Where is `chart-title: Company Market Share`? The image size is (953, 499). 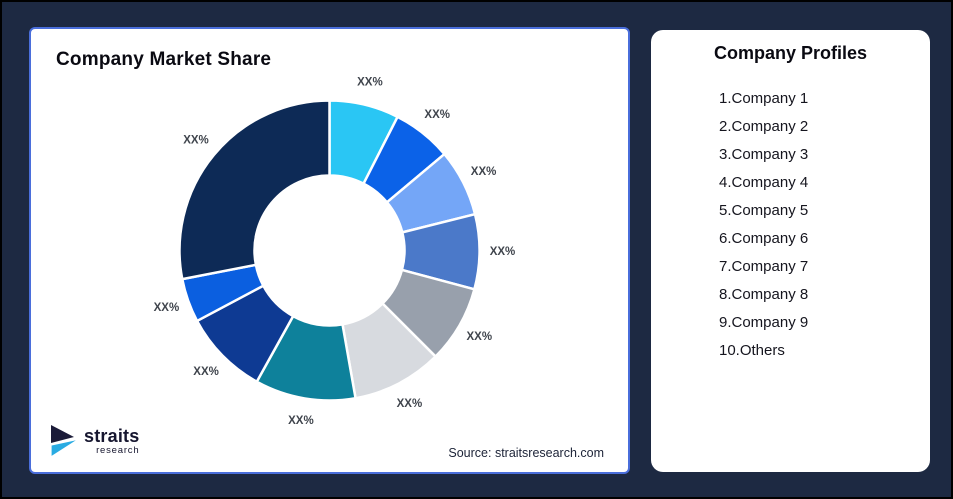 chart-title: Company Market Share is located at coordinates (164, 59).